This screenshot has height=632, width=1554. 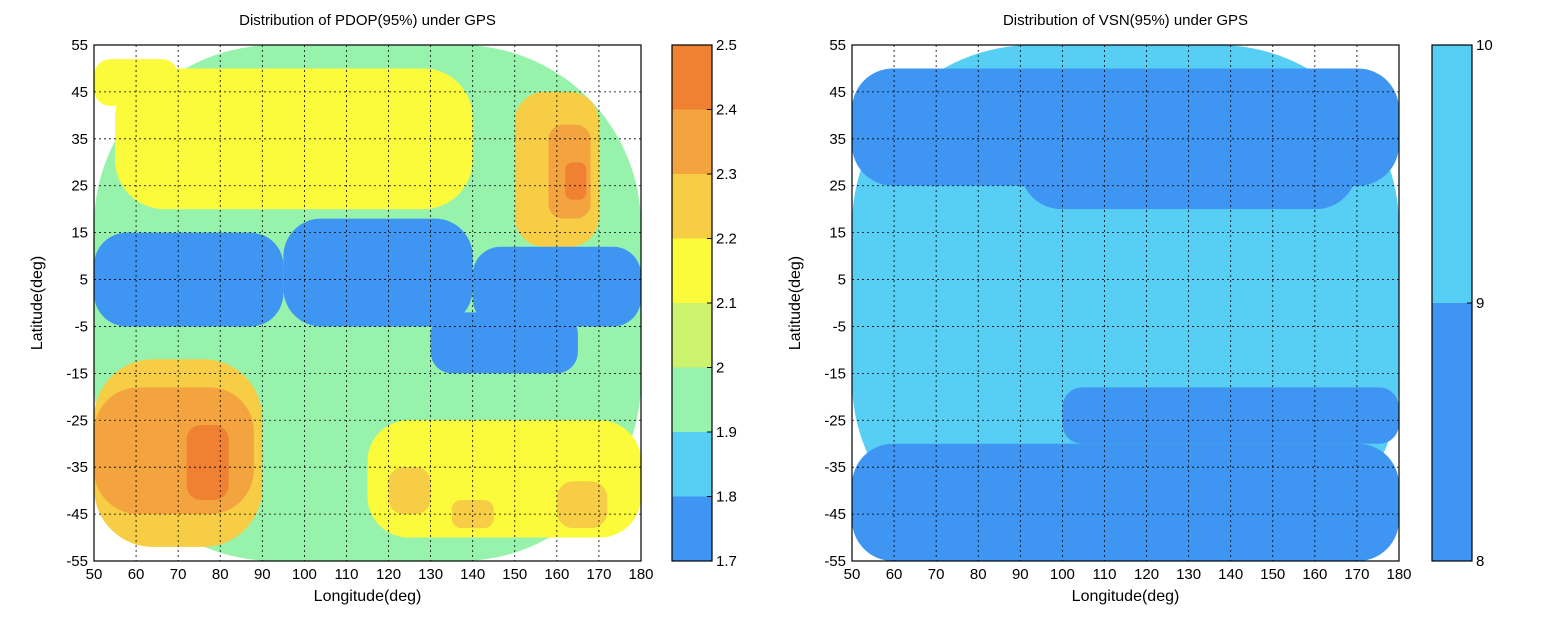 I want to click on colorbar: 8 9 10, so click(x=1462, y=303).